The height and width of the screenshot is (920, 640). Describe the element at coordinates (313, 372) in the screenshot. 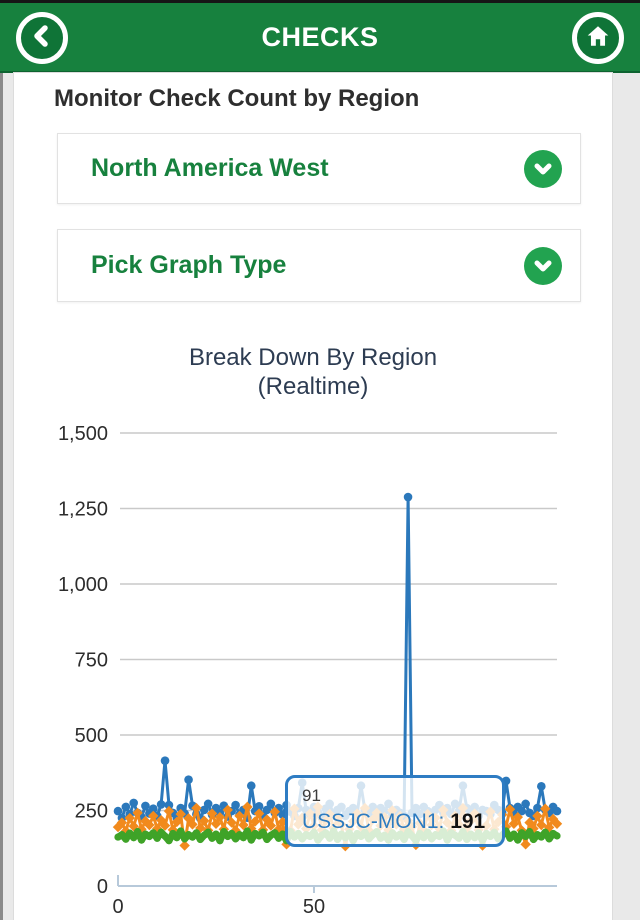

I see `chart-title: Break Down By Region (Realtime)` at that location.